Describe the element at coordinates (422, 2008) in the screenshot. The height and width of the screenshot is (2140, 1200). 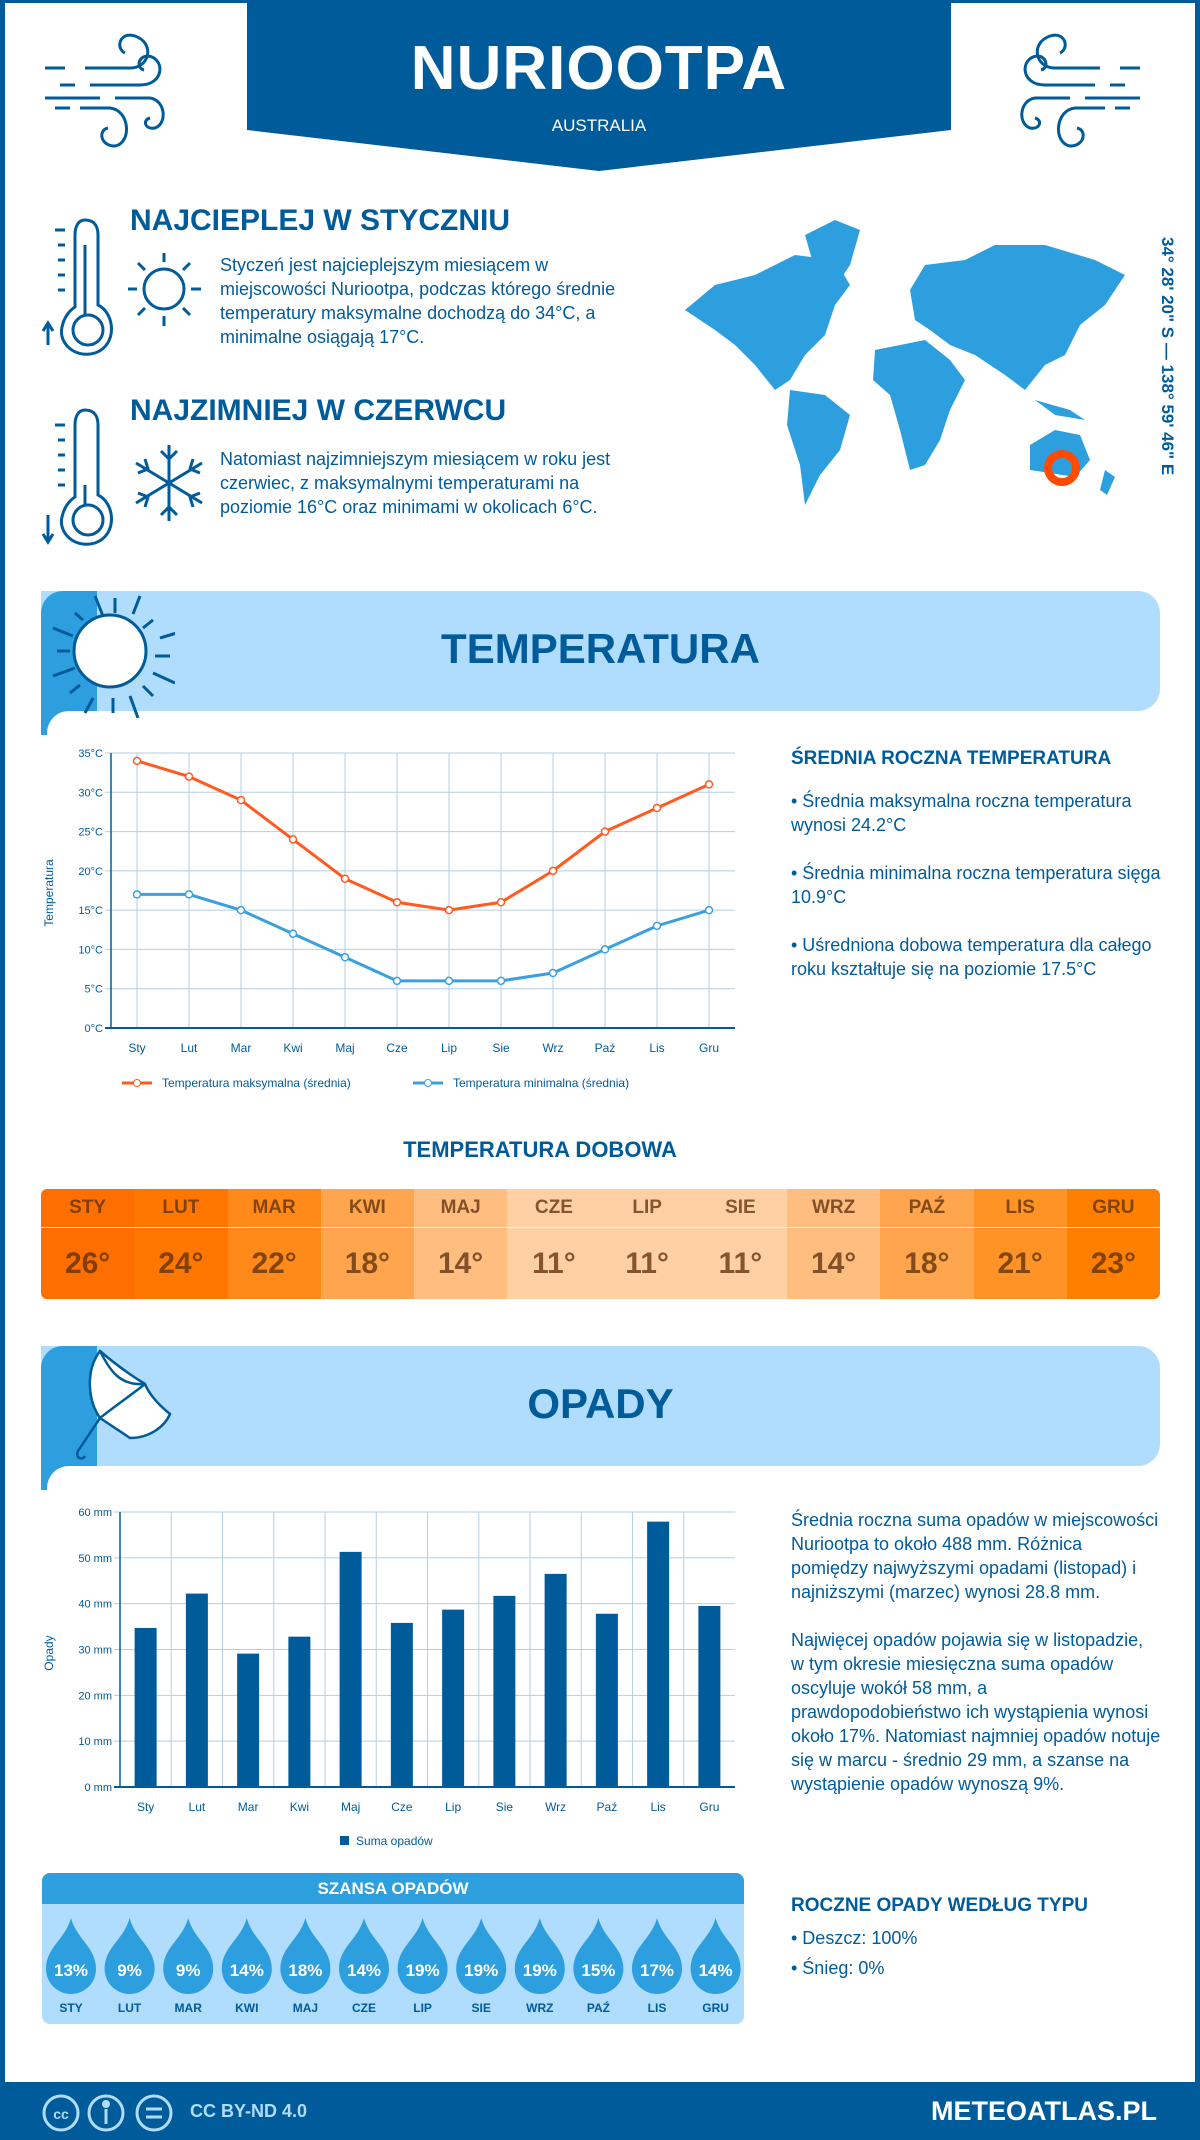
I see `chance-month: LIP` at that location.